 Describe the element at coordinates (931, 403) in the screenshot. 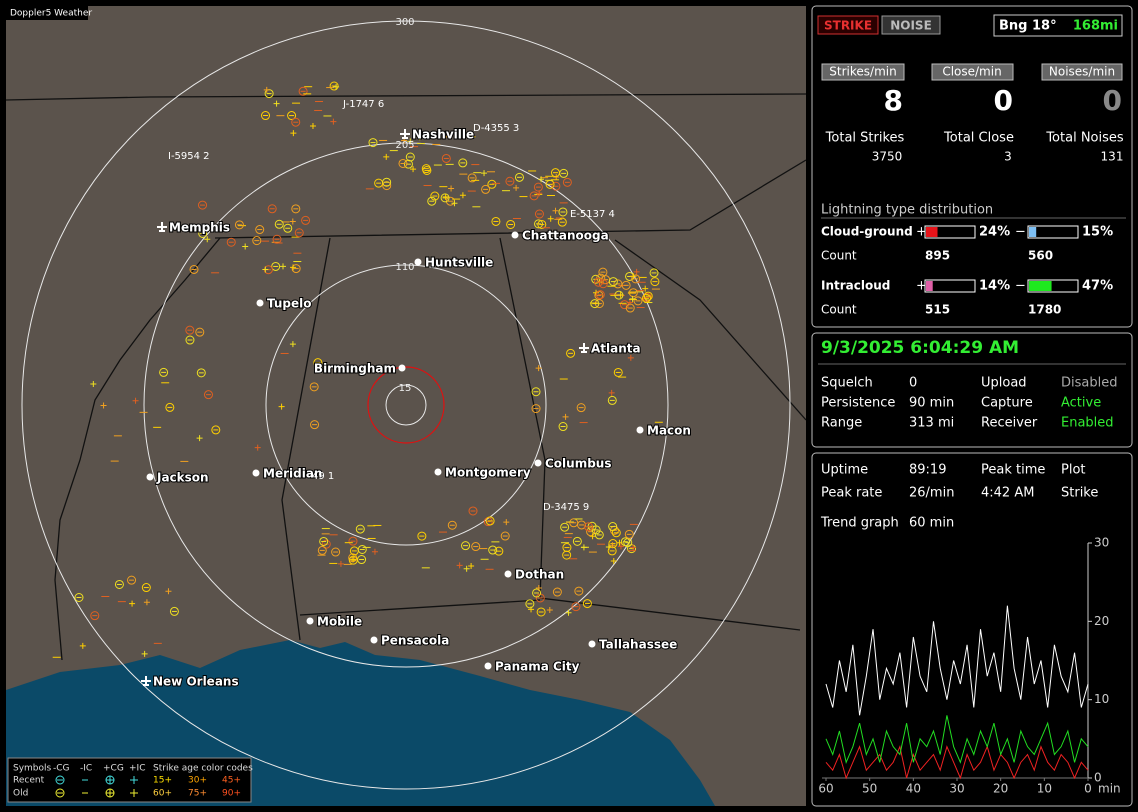

I see `status-item: 90 min` at that location.